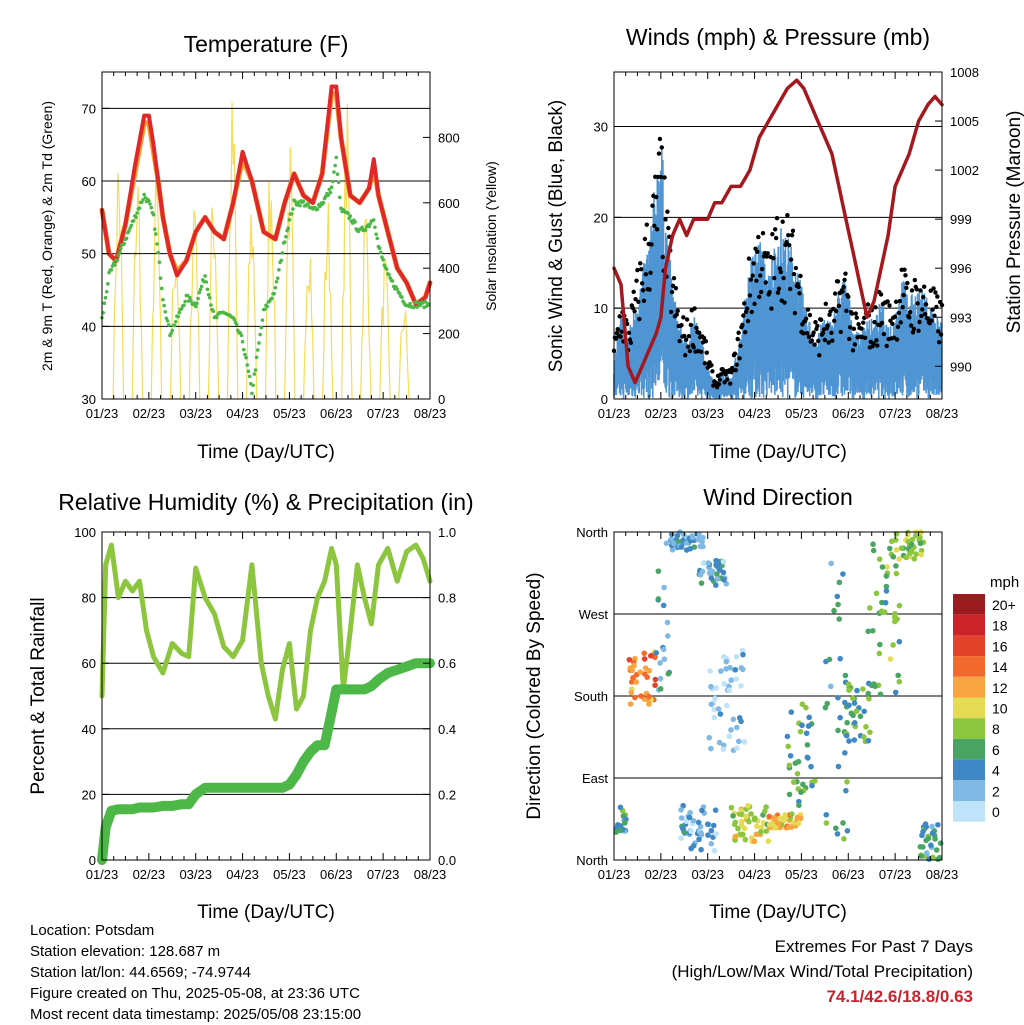  What do you see at coordinates (449, 268) in the screenshot?
I see `y2-tick-label: 400` at bounding box center [449, 268].